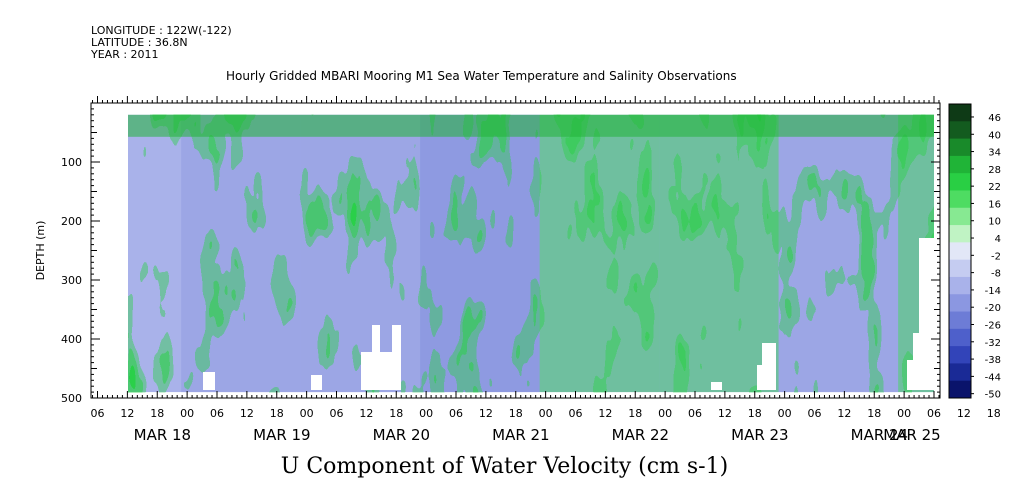 The height and width of the screenshot is (504, 1009). I want to click on colorbar-label: 28, so click(994, 170).